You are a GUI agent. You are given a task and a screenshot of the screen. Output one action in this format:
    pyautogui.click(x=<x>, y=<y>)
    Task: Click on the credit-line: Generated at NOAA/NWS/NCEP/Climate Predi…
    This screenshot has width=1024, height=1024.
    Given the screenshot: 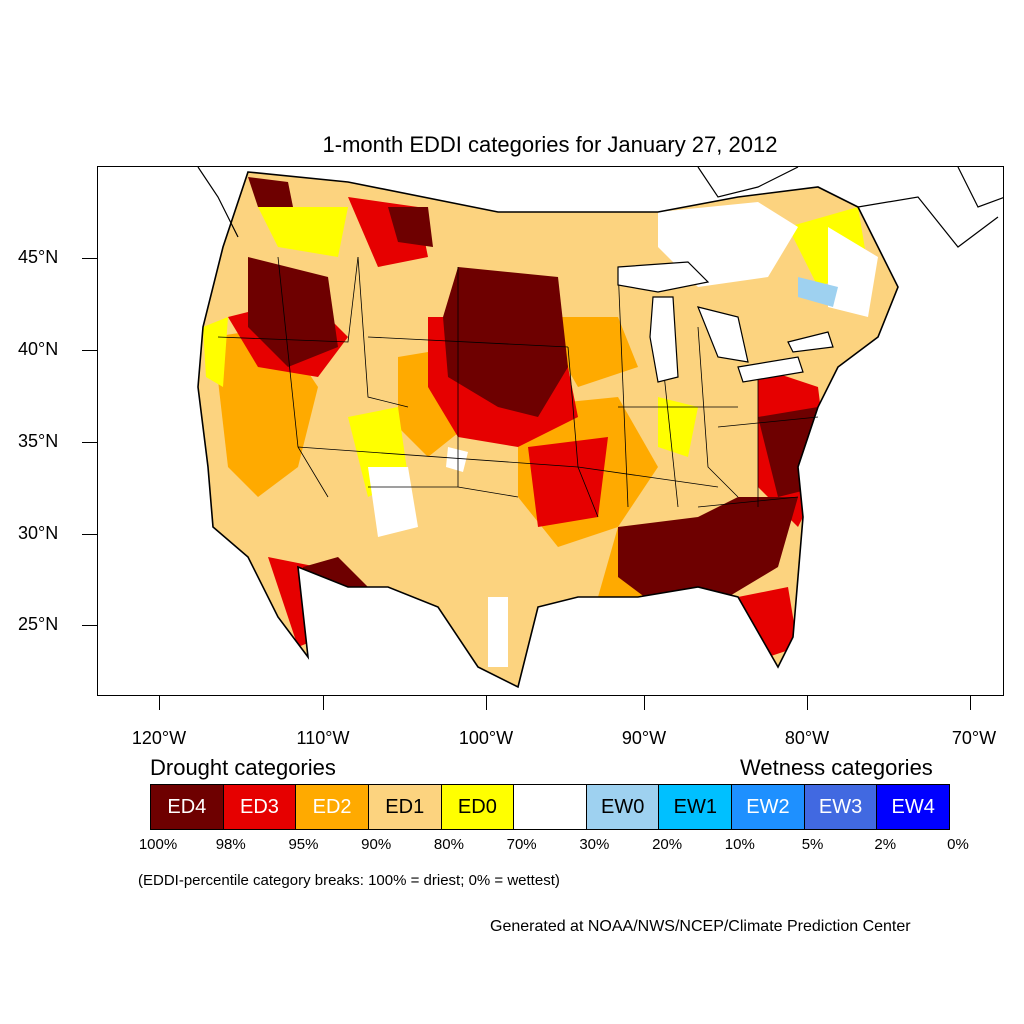 What is the action you would take?
    pyautogui.click(x=700, y=926)
    